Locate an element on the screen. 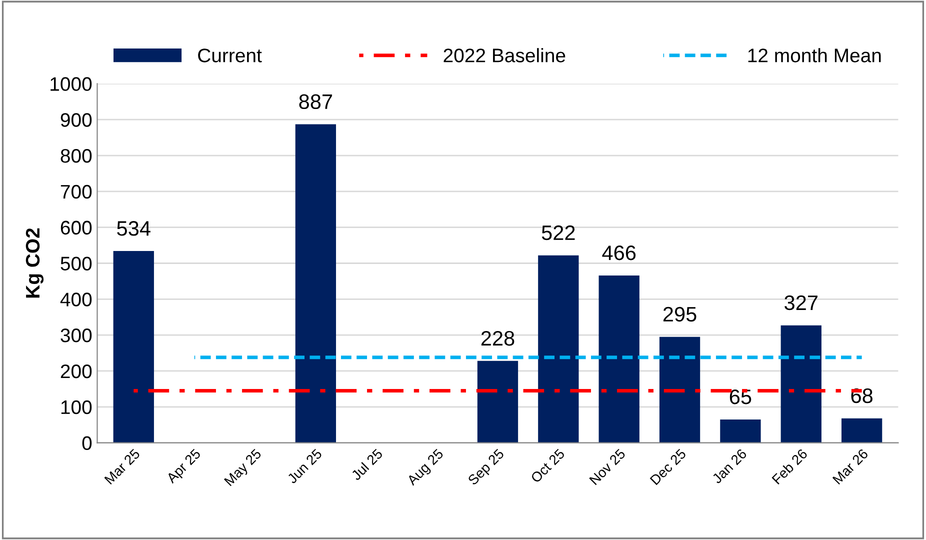  data-label: 295 is located at coordinates (679, 314).